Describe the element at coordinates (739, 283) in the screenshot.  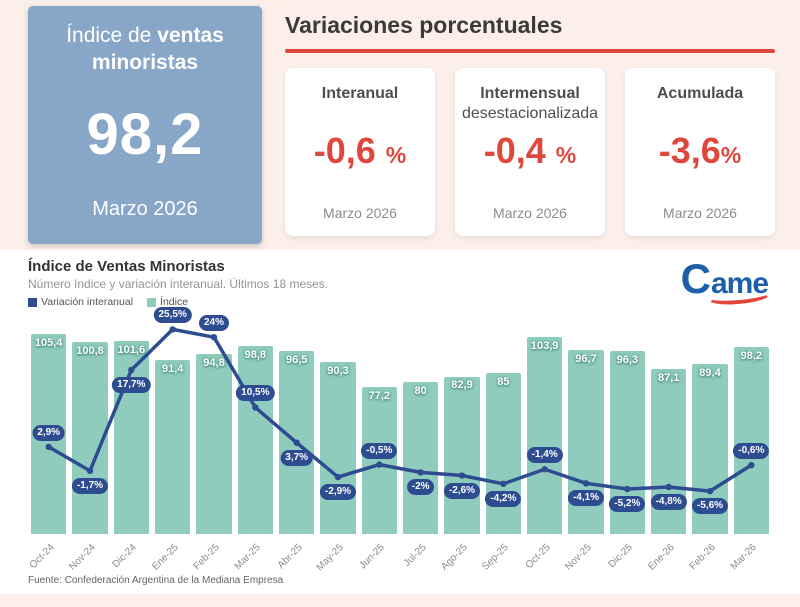
I see `came-logo-text: ame` at that location.